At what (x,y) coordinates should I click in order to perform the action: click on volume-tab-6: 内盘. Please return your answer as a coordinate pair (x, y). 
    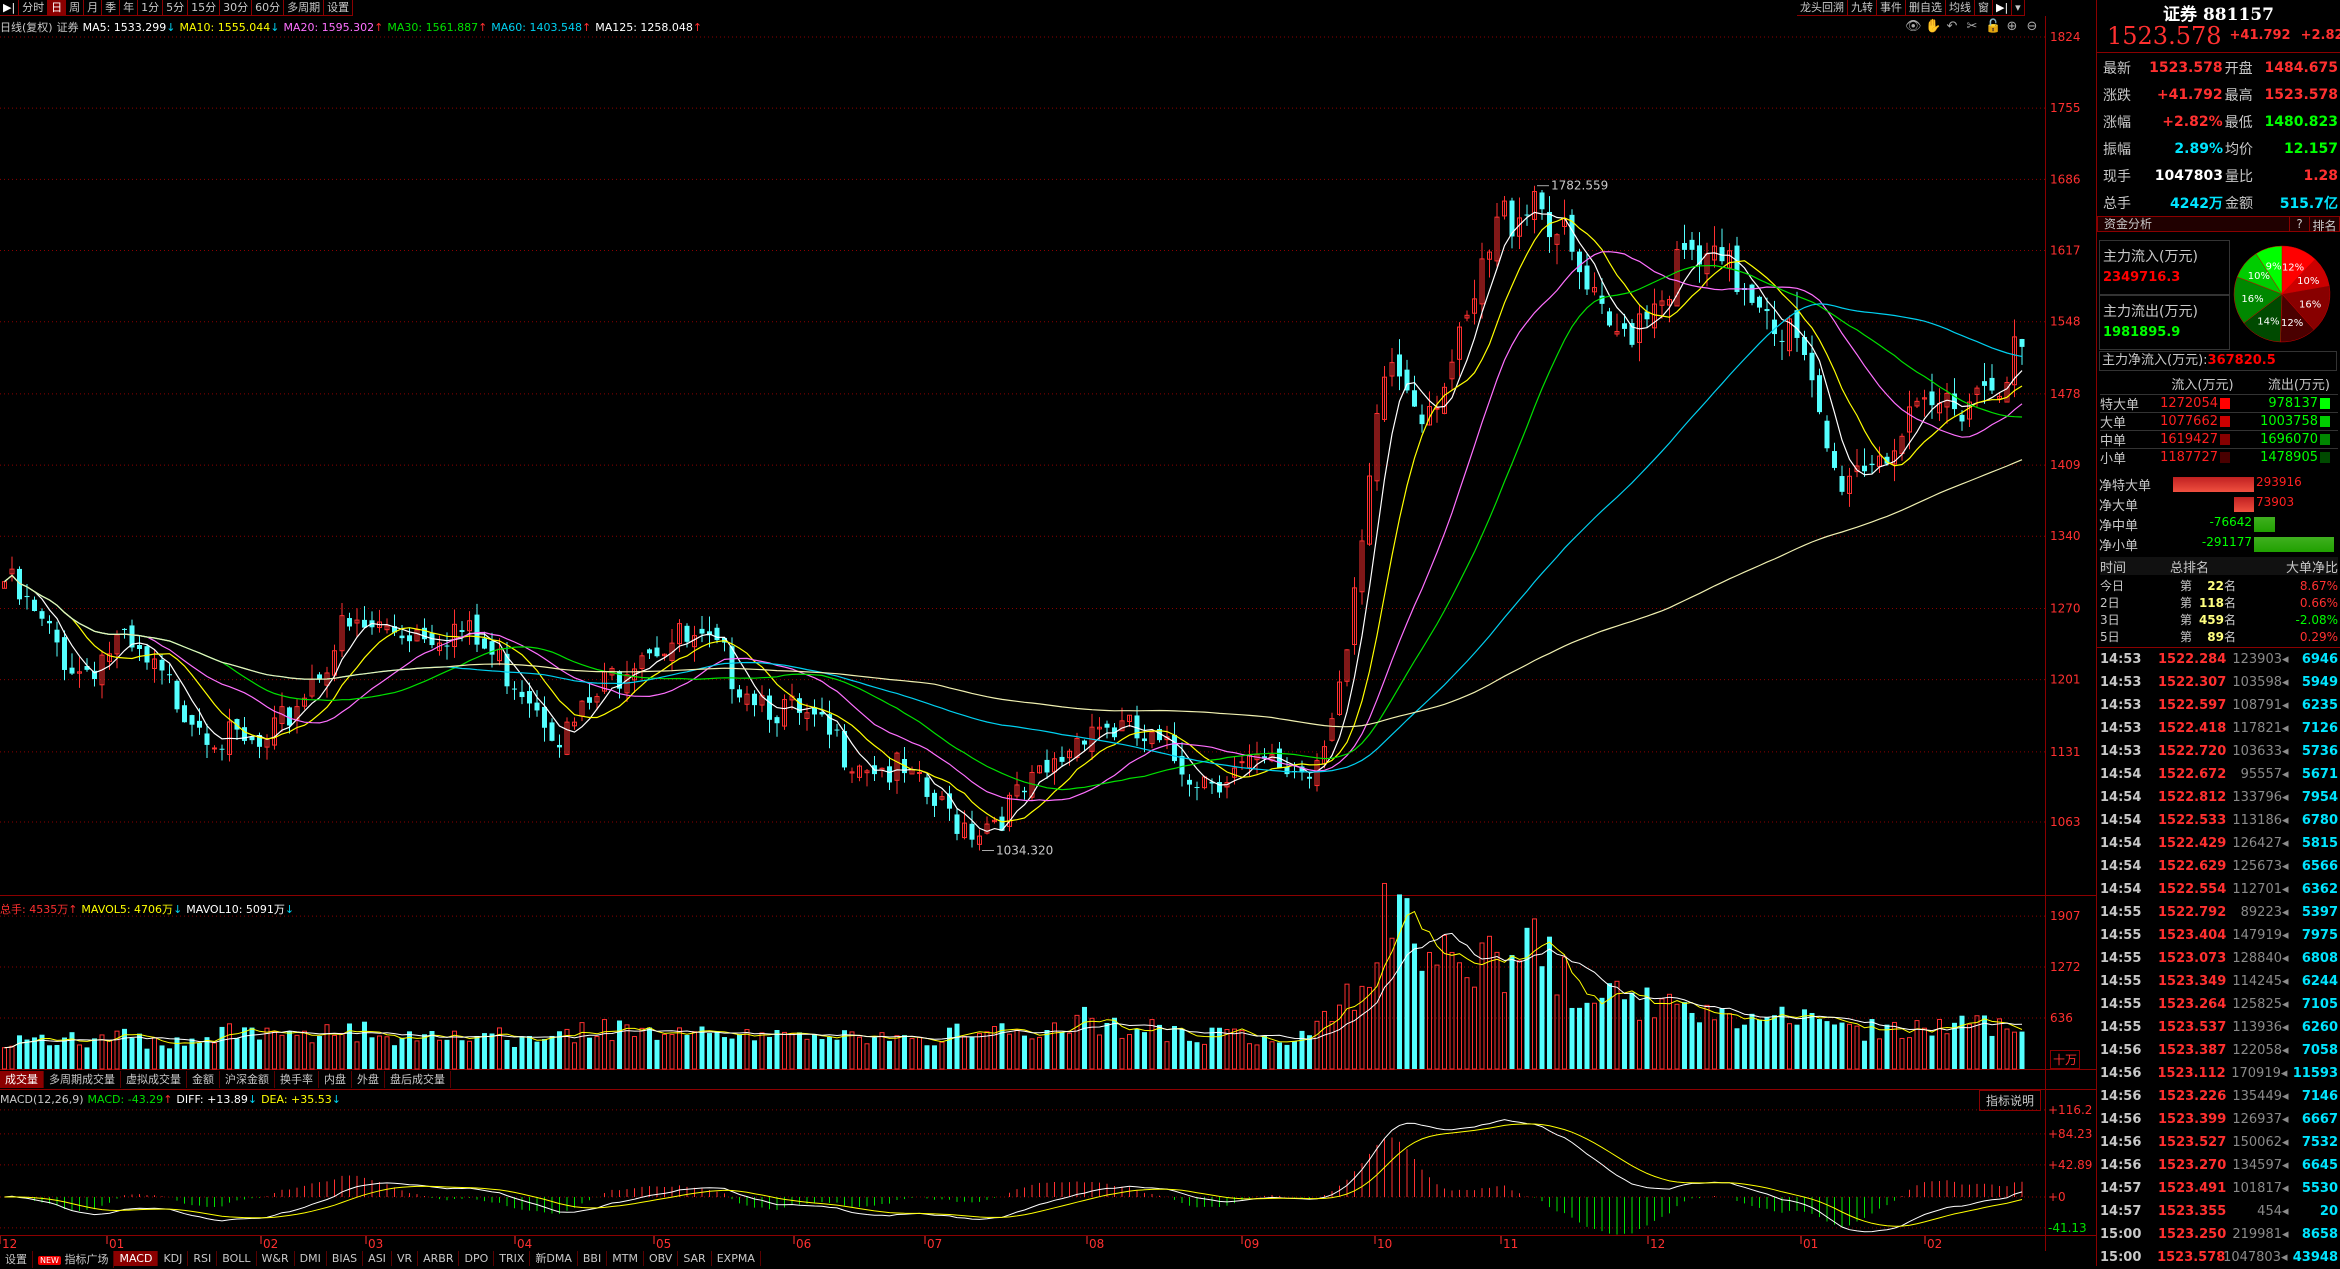
    Looking at the image, I should click on (335, 1079).